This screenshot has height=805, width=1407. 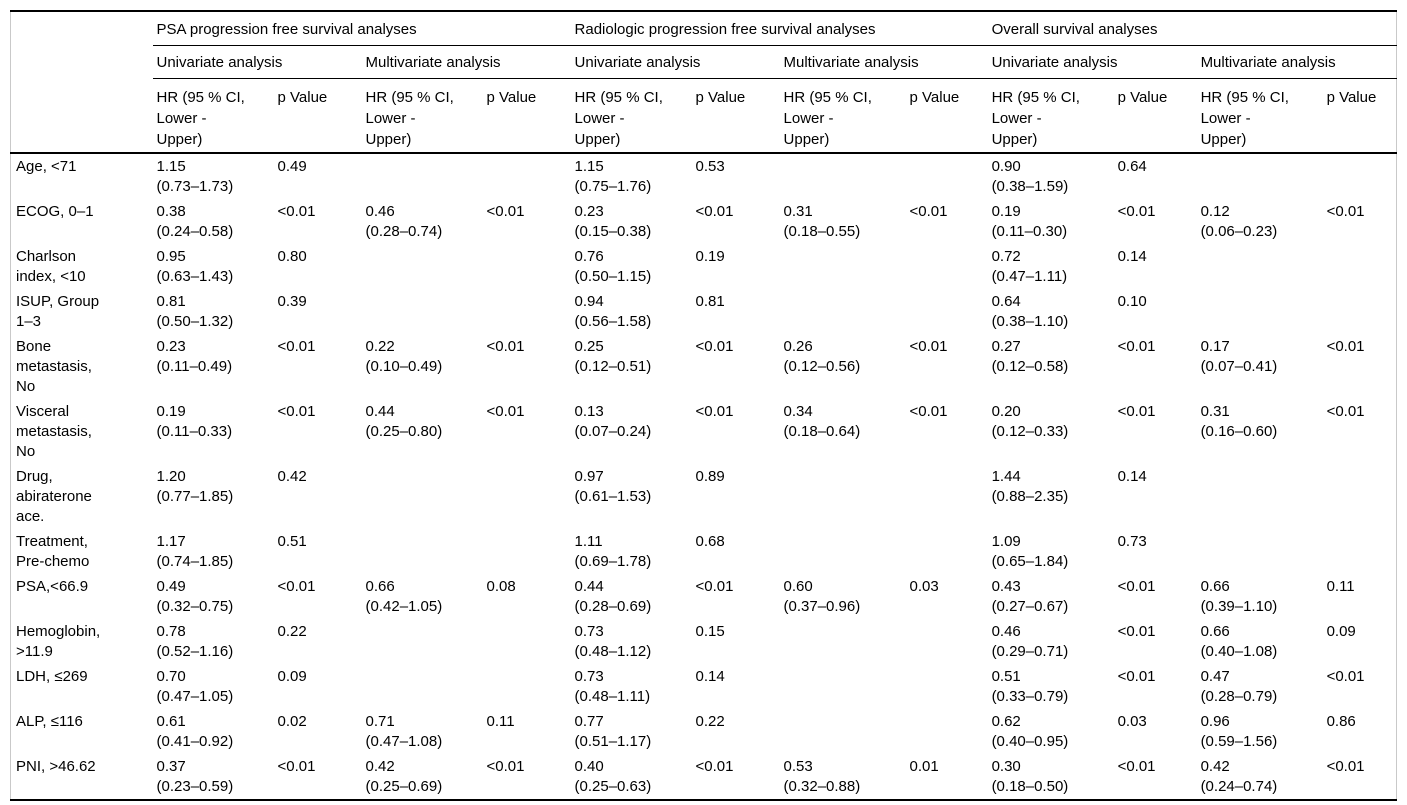 I want to click on hr-ci-cell: 0.78 (0.52–1.16), so click(x=195, y=641).